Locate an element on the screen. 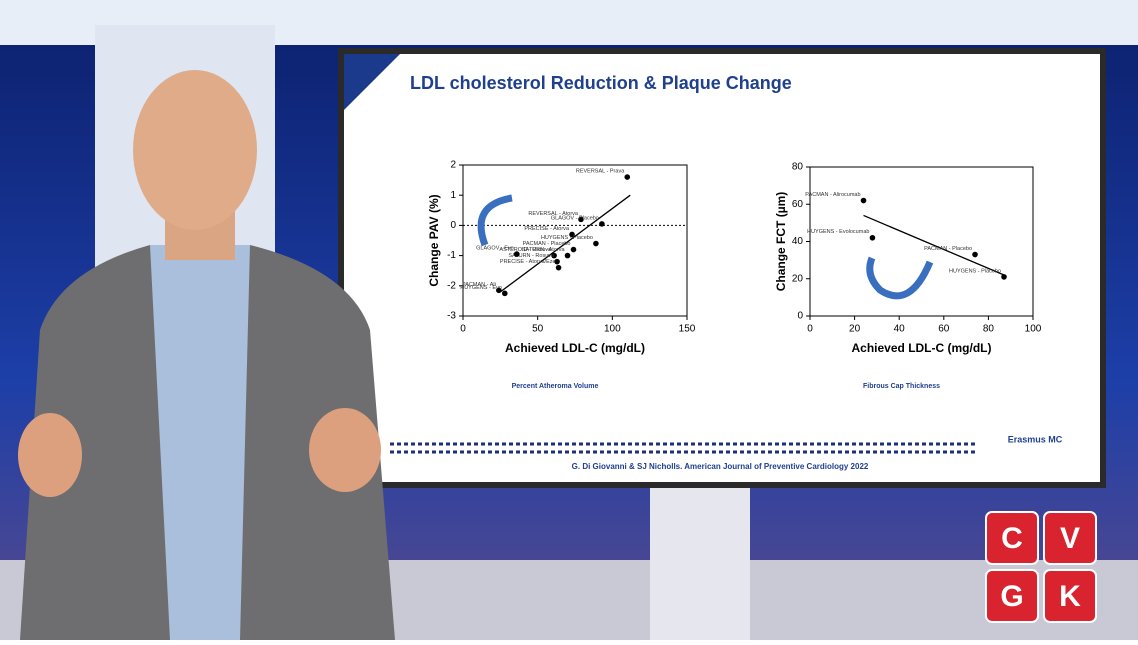  y-tick-label: 60 is located at coordinates (798, 204).